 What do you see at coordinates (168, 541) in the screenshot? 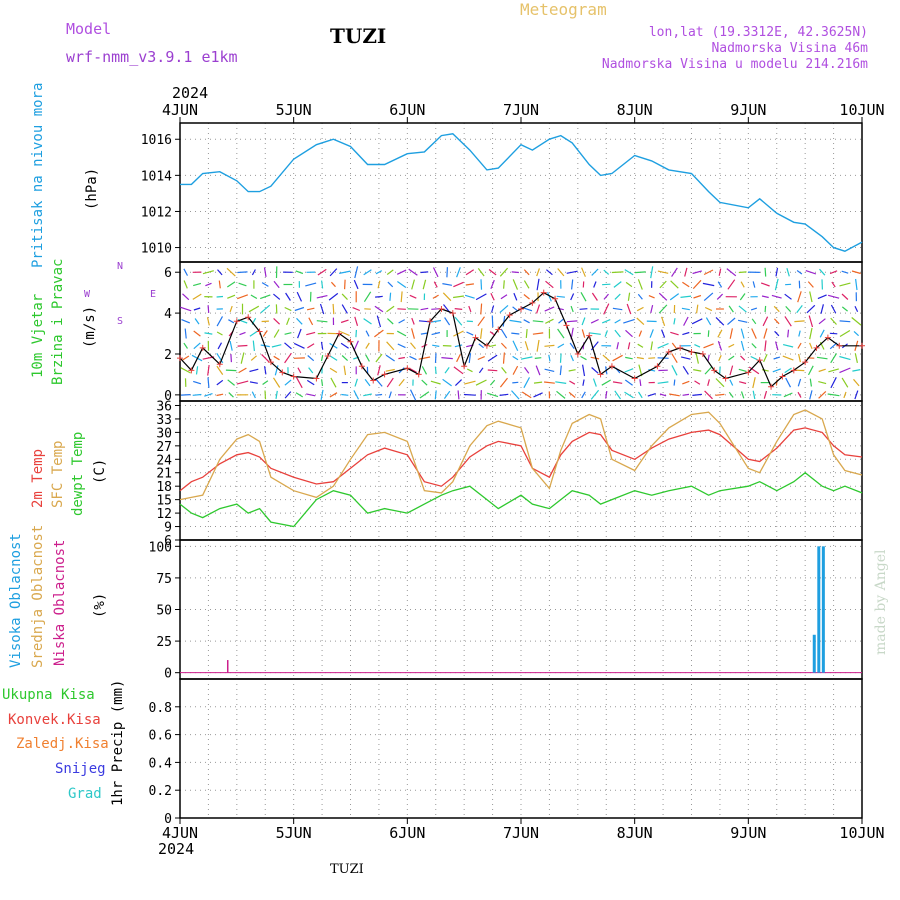
I see `y-tick-label: 6` at bounding box center [168, 541].